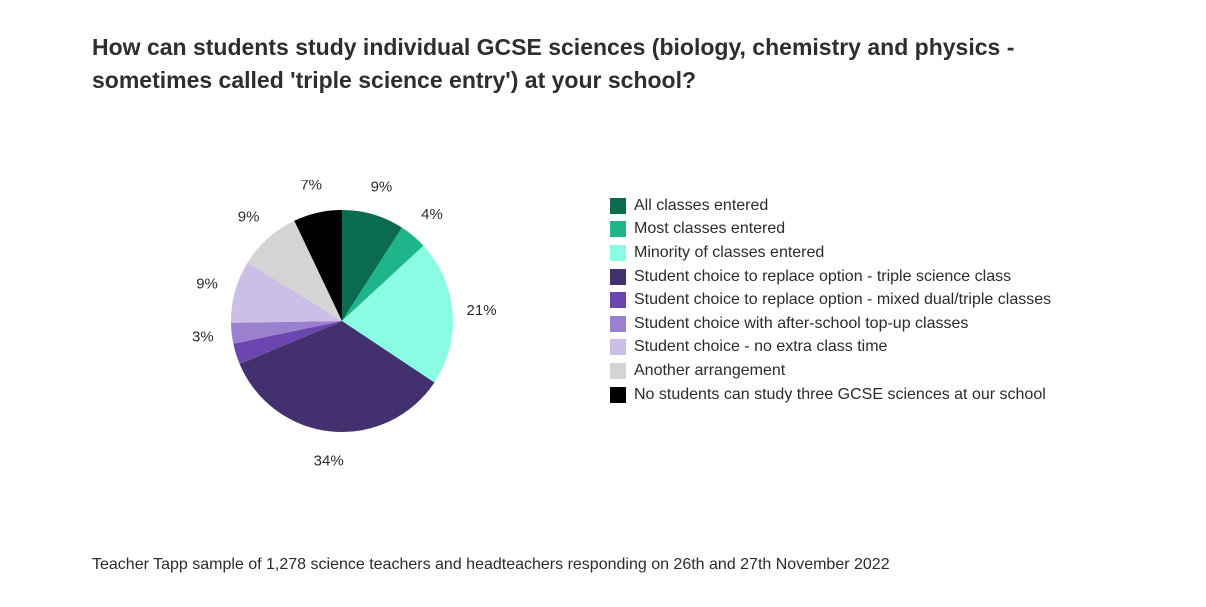 Image resolution: width=1206 pixels, height=607 pixels. Describe the element at coordinates (249, 217) in the screenshot. I see `pie-label-7: 9%` at that location.